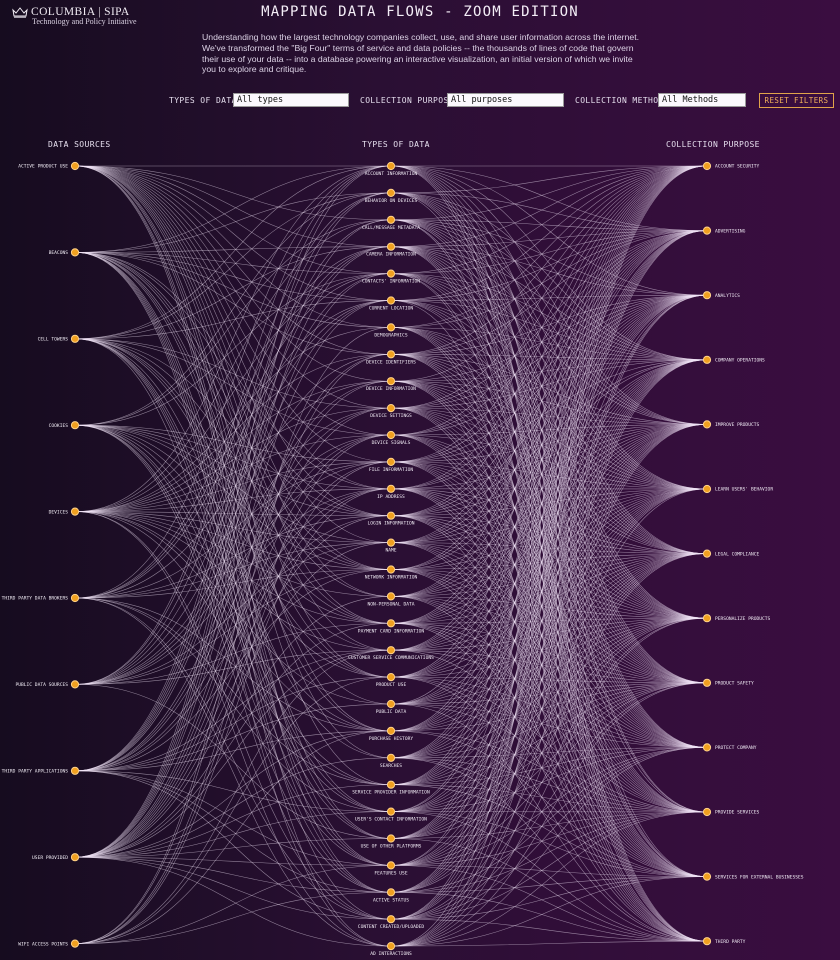 The height and width of the screenshot is (960, 840). I want to click on data-type-label: CONTENT CREATED/UPLOADED, so click(391, 927).